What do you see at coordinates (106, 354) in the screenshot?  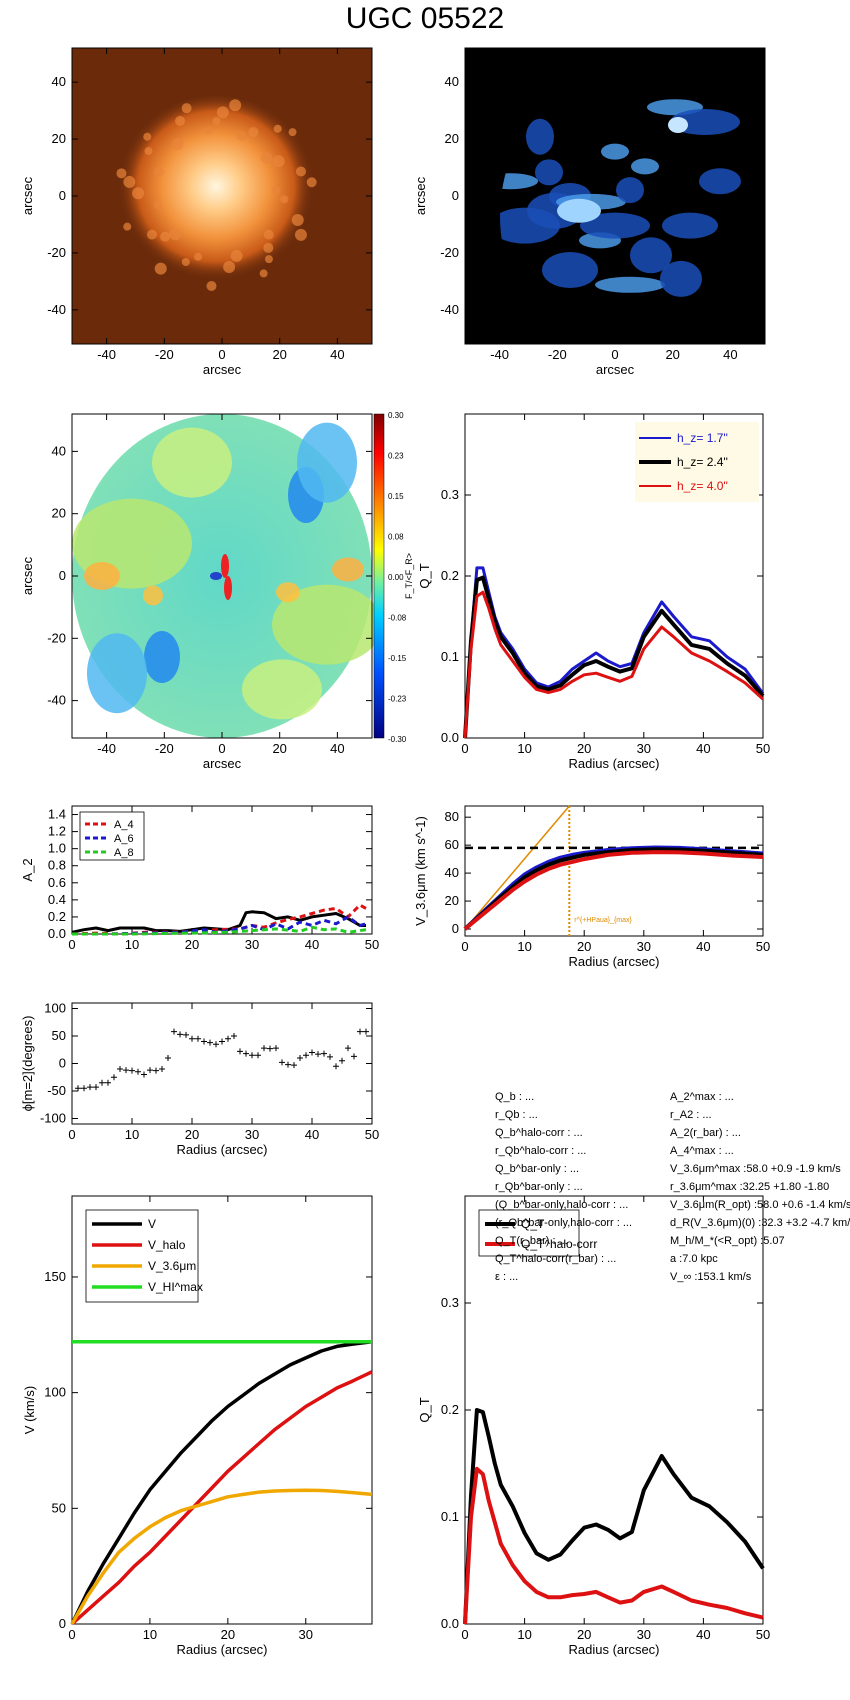 I see `x-tick-label: -40` at bounding box center [106, 354].